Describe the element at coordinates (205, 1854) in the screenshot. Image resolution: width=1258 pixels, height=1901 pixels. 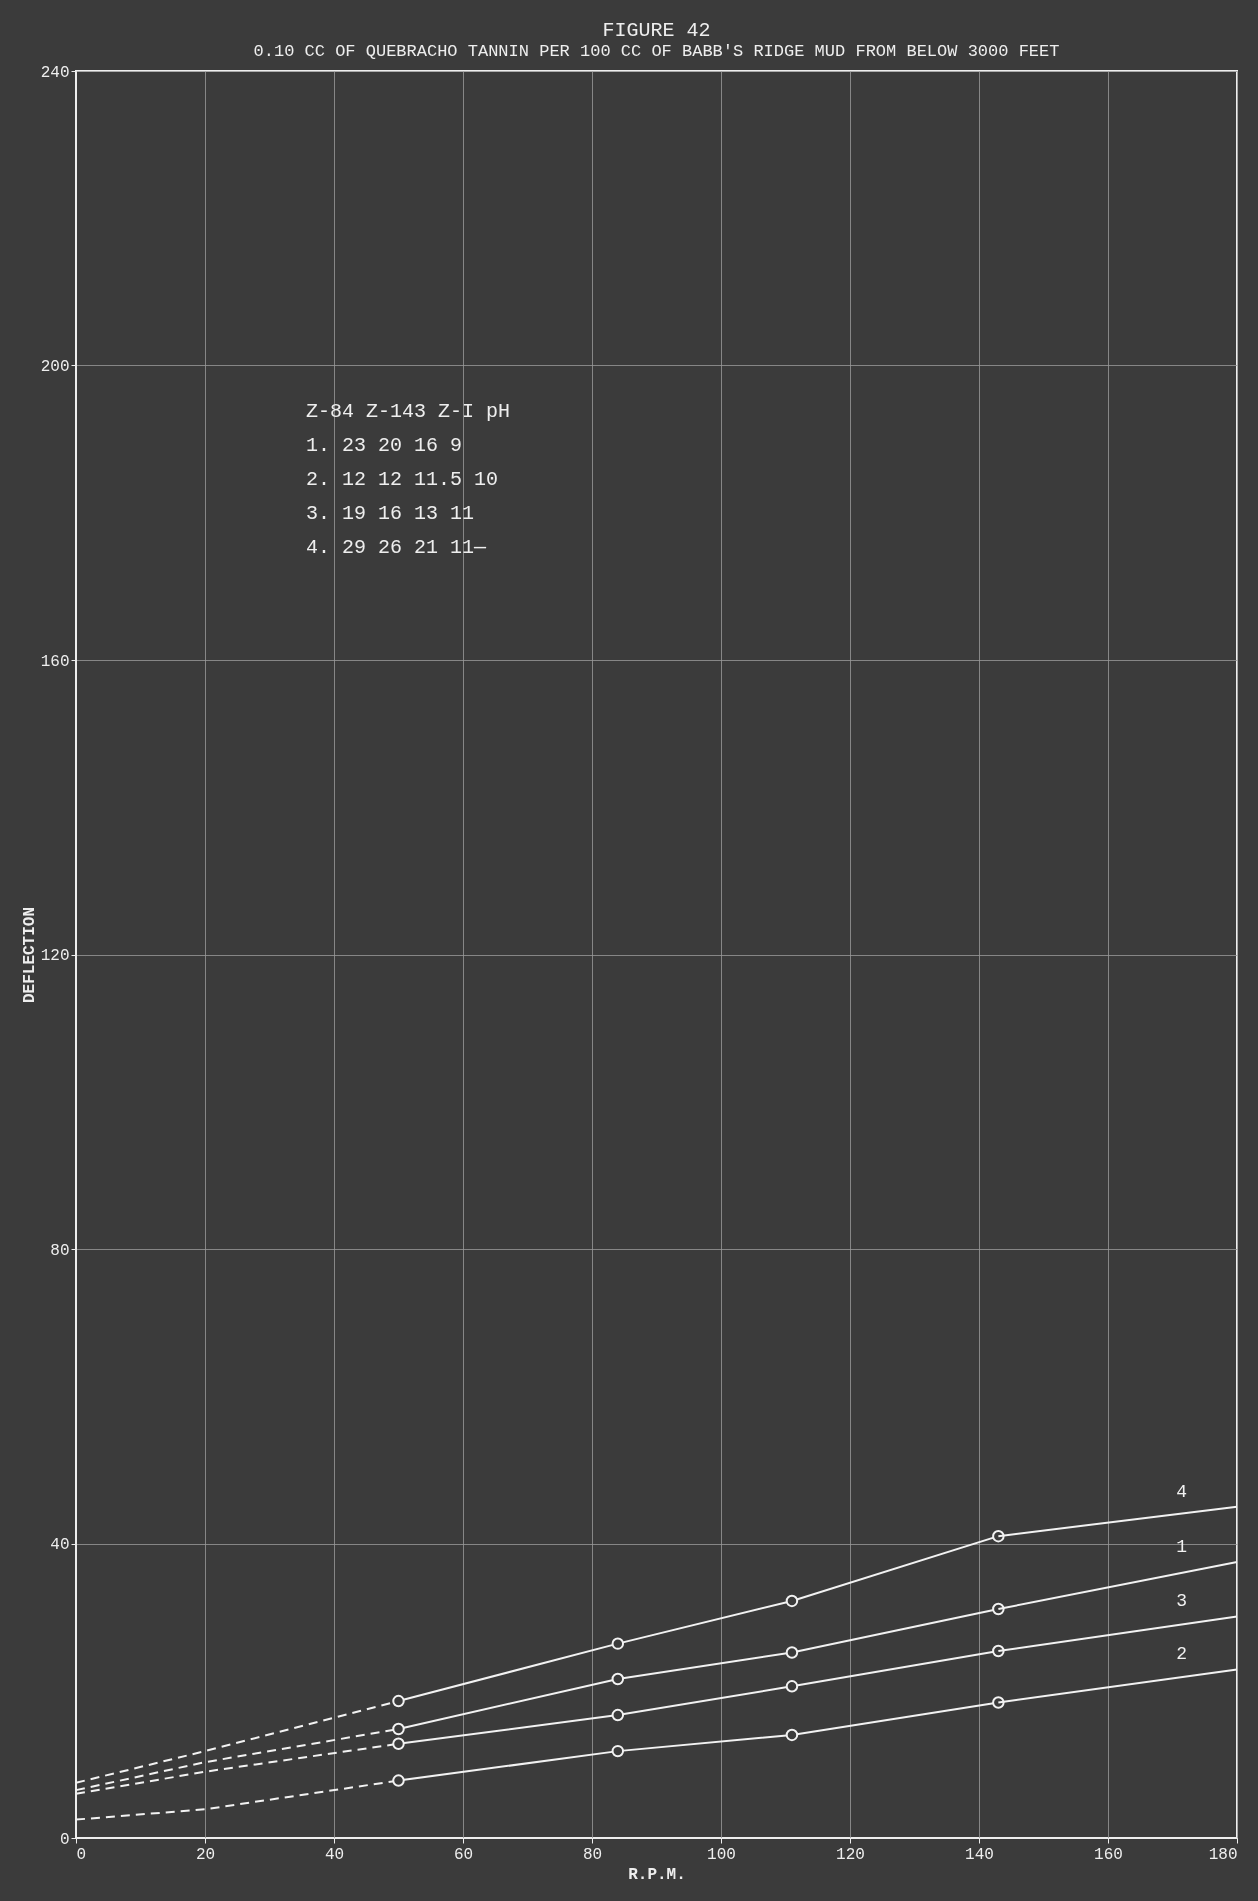
I see `x-tick-label: 20` at that location.